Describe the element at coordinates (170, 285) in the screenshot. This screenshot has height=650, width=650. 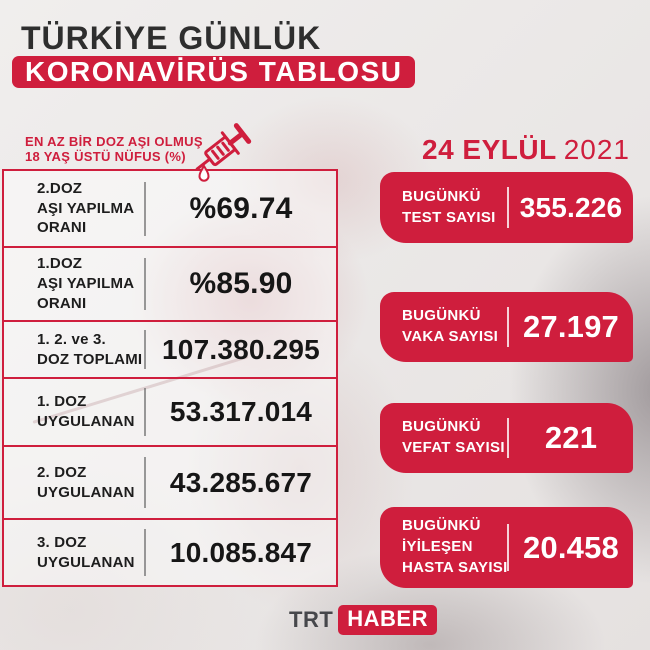
I see `row-dose1-rate: 1.DOZ AŞI YAPILMA ORANI %85.90` at that location.